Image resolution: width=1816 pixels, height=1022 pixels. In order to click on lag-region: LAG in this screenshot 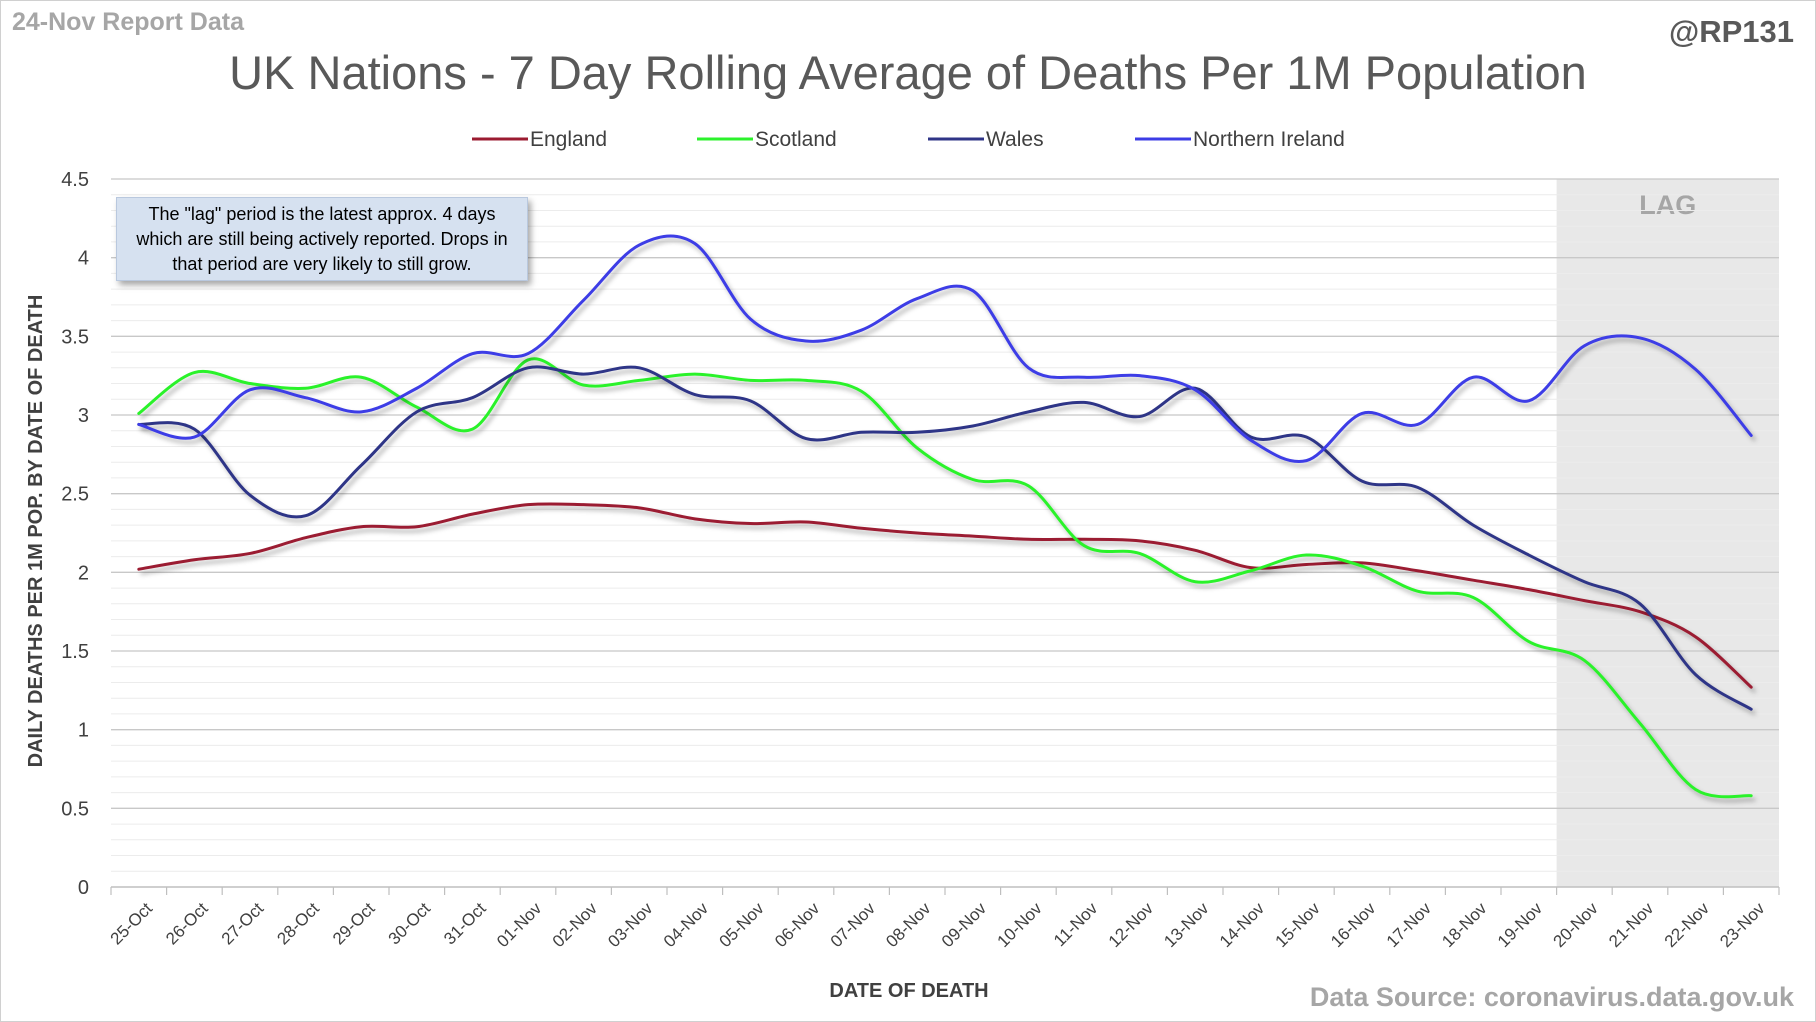, I will do `click(1667, 533)`.